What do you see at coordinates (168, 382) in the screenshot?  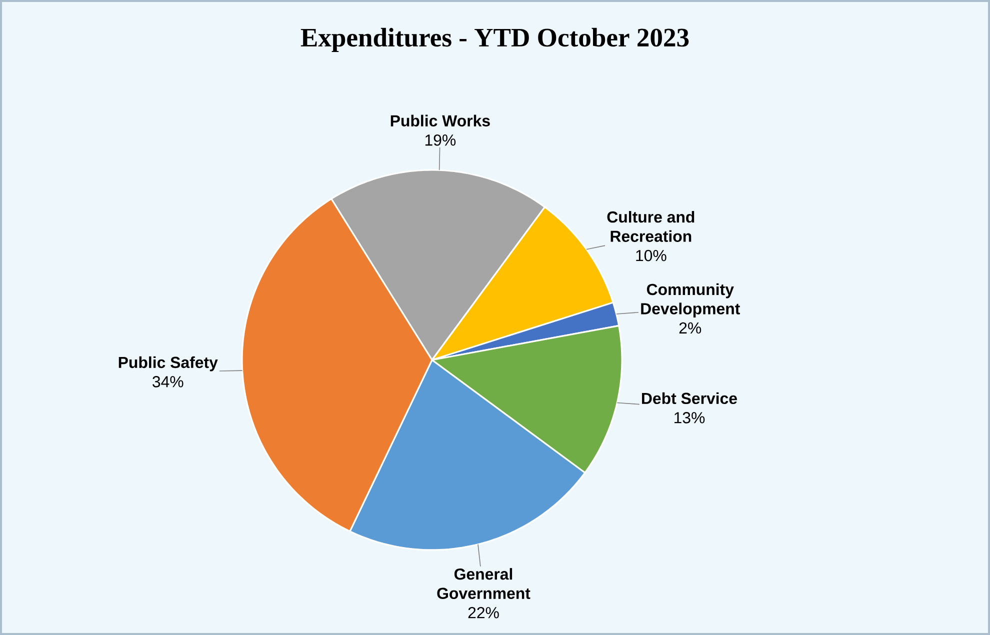 I see `data-label: 34%` at bounding box center [168, 382].